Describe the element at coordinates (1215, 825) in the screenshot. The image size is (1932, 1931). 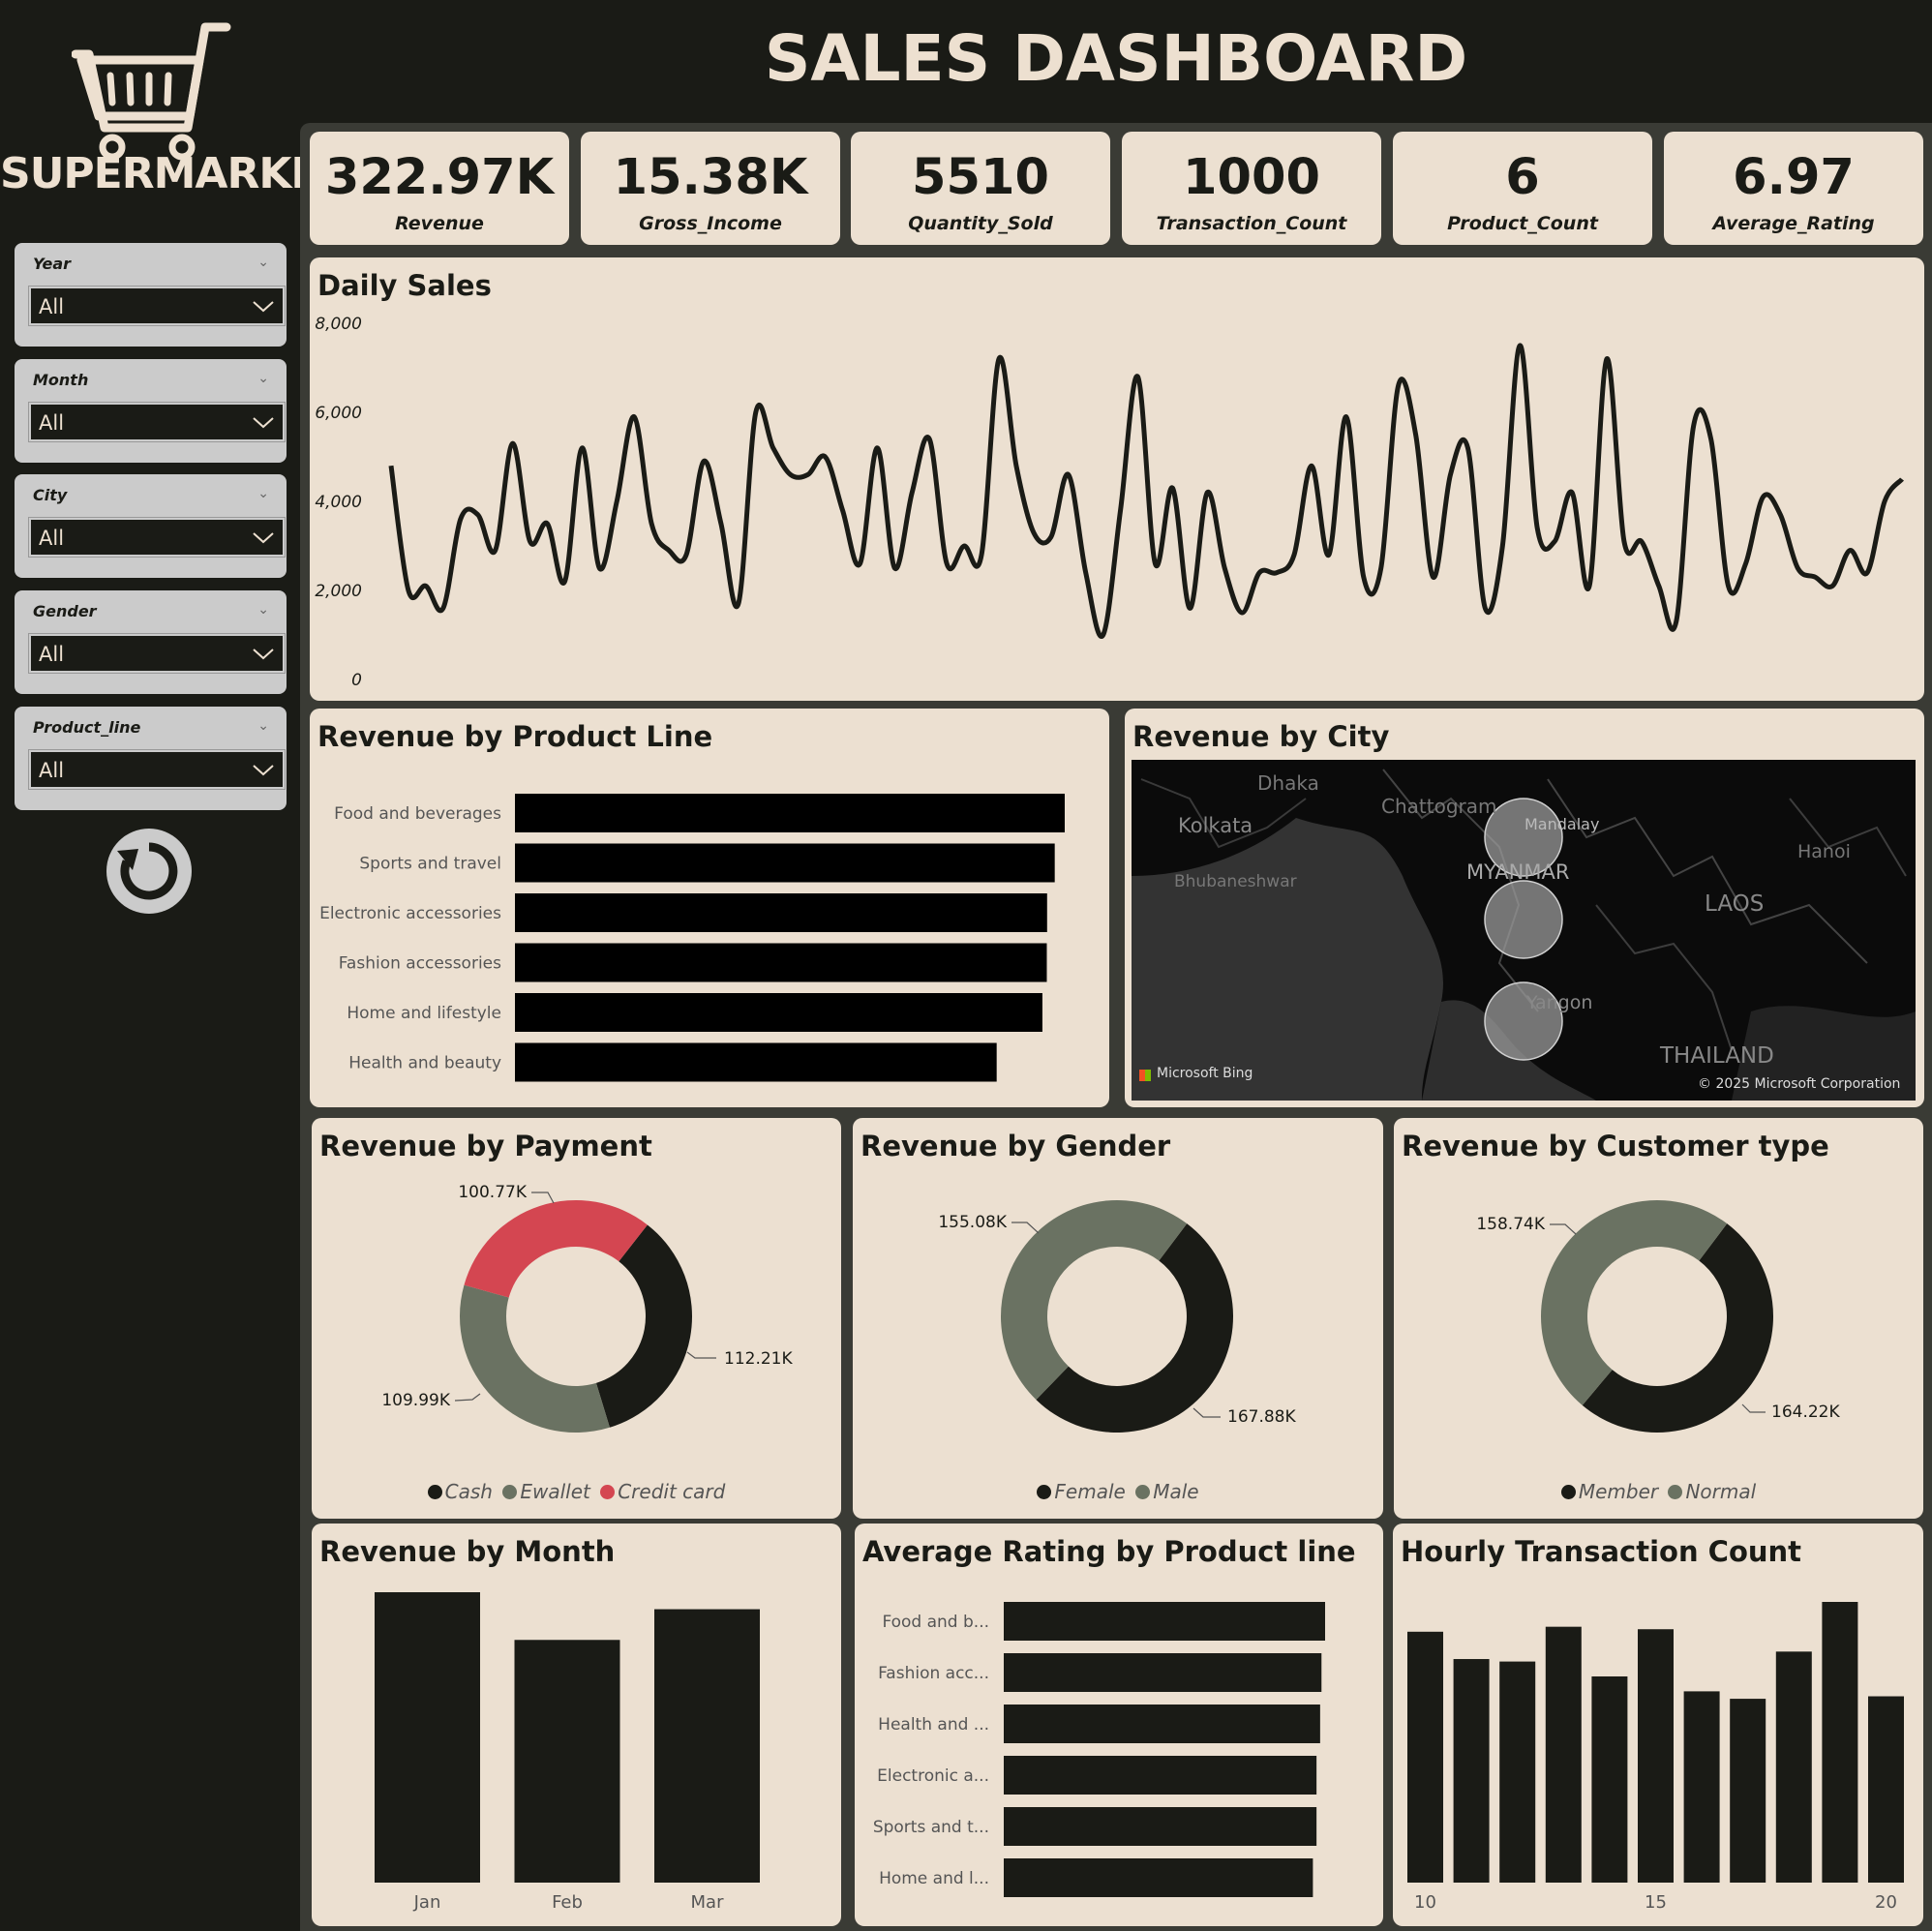
I see `map-label: Kolkata` at that location.